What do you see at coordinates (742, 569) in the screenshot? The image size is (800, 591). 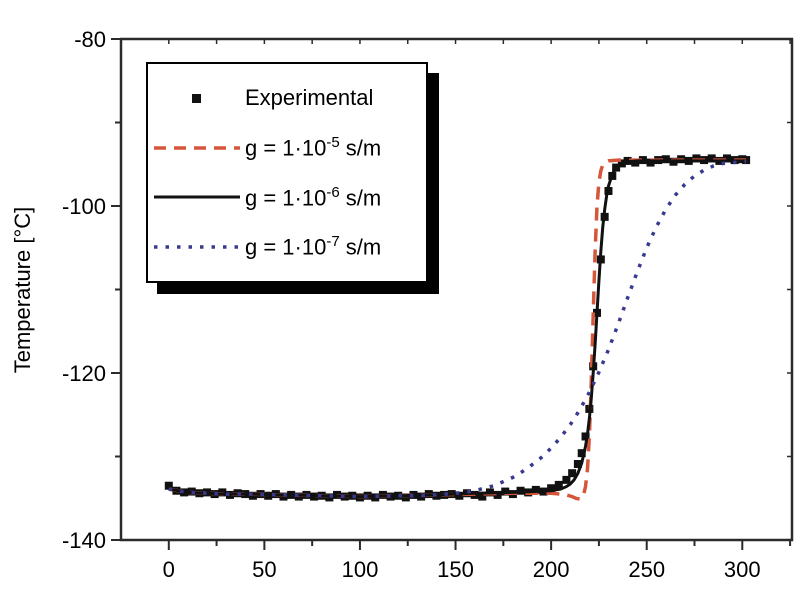 I see `x-tick-label: 300` at bounding box center [742, 569].